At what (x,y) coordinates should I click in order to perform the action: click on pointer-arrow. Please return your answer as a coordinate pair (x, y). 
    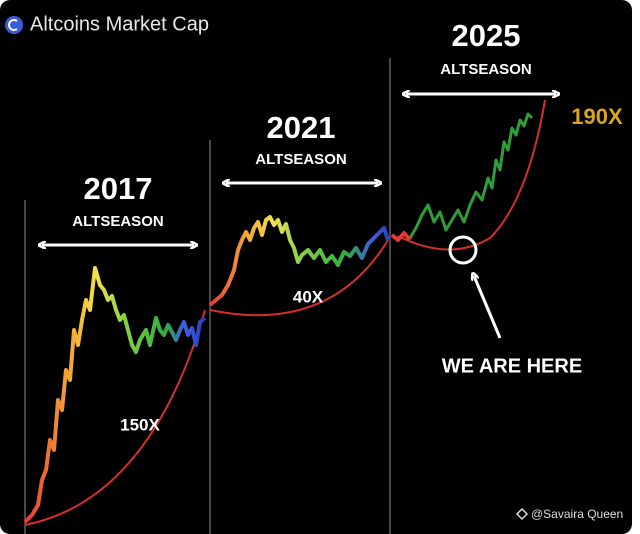
    Looking at the image, I should click on (488, 307).